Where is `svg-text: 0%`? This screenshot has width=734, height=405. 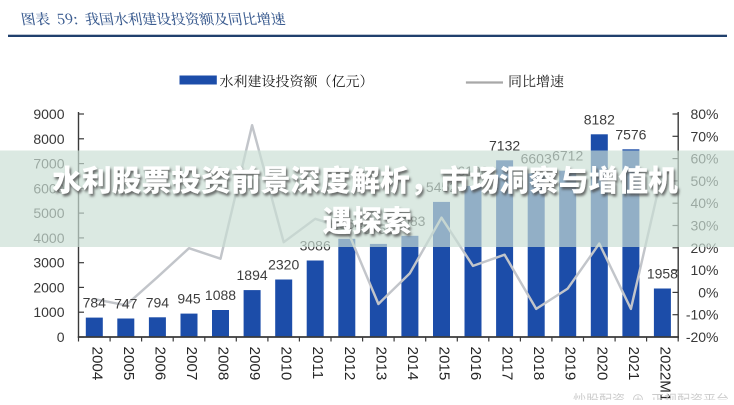
svg-text: 0% is located at coordinates (708, 292).